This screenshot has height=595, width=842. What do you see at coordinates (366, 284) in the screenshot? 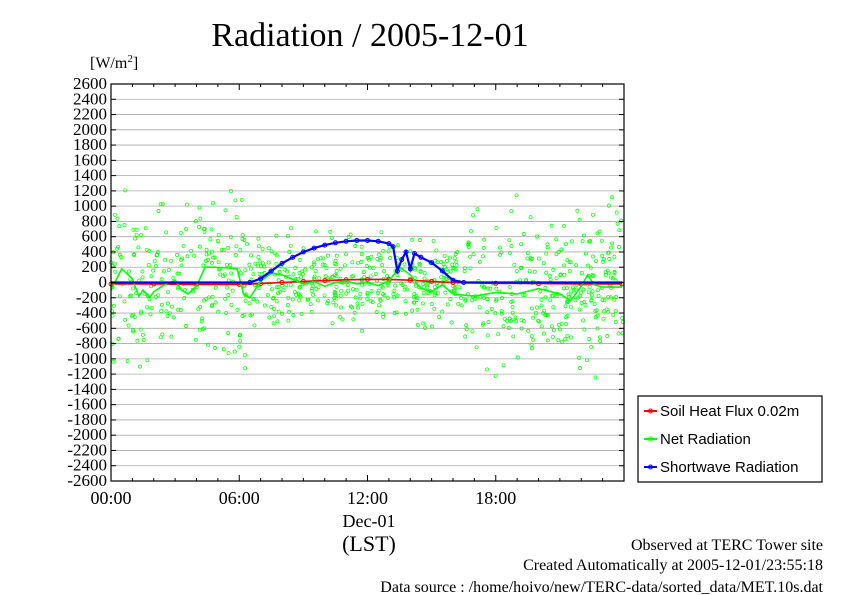
I see `series-line` at bounding box center [366, 284].